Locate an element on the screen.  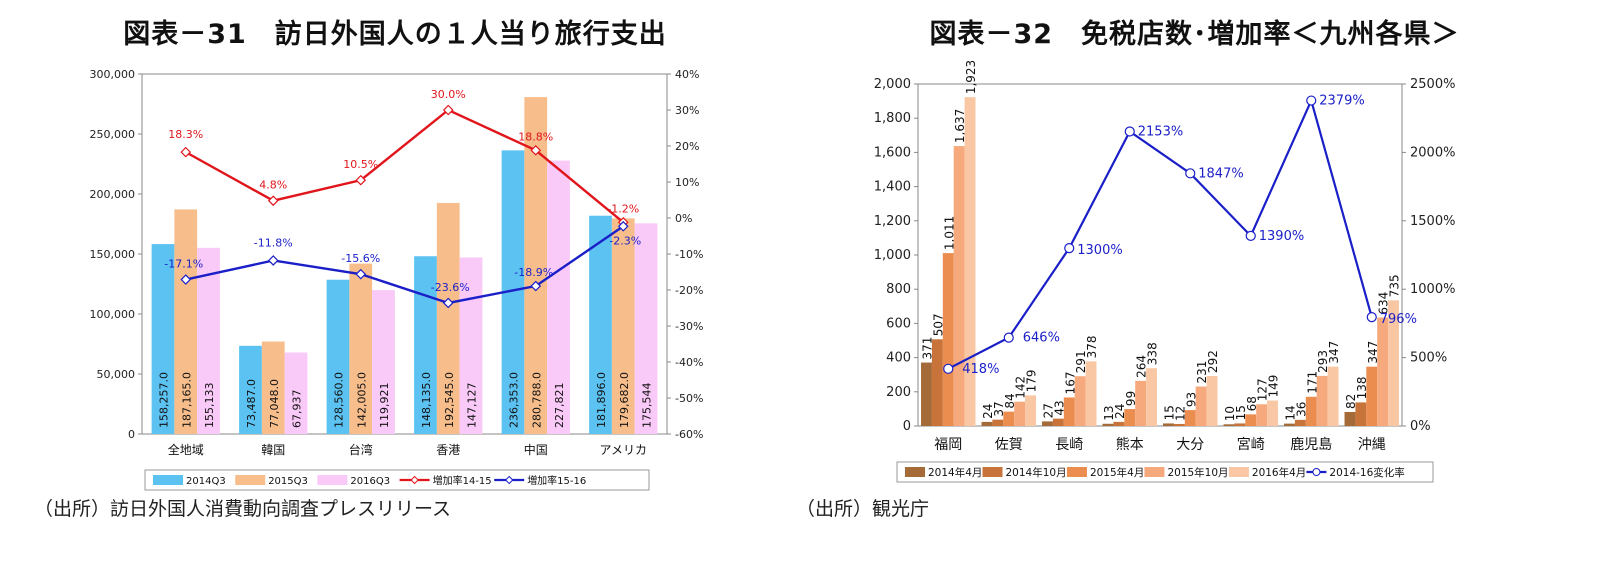
right-bar-label: 171 is located at coordinates (1312, 382).